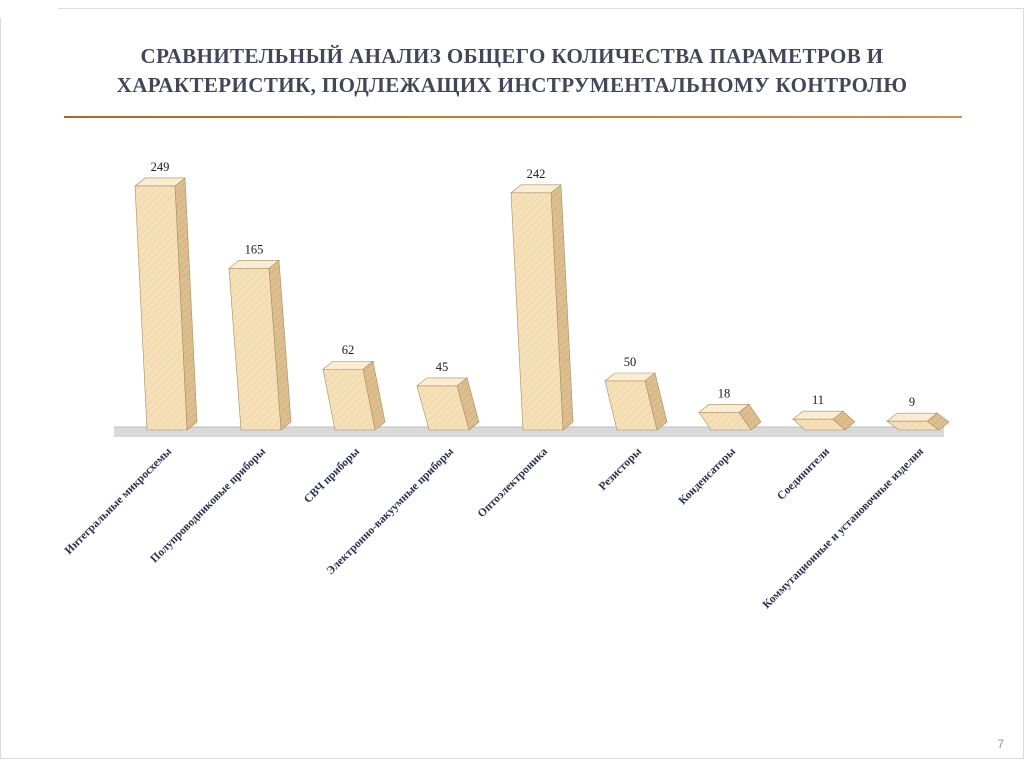  I want to click on bar-value-label: 18, so click(724, 393).